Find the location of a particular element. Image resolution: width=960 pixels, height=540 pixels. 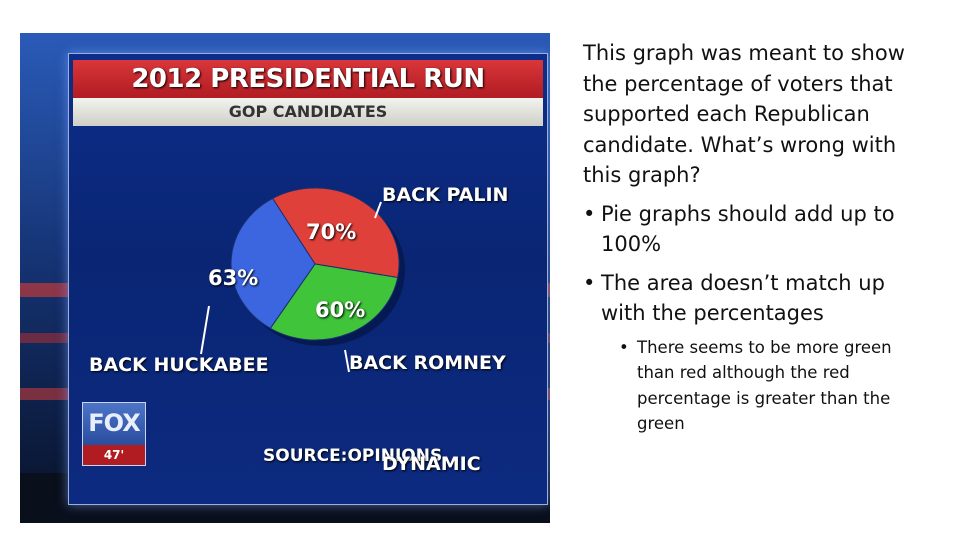

slice-label-palin: BACK PALIN is located at coordinates (445, 195).